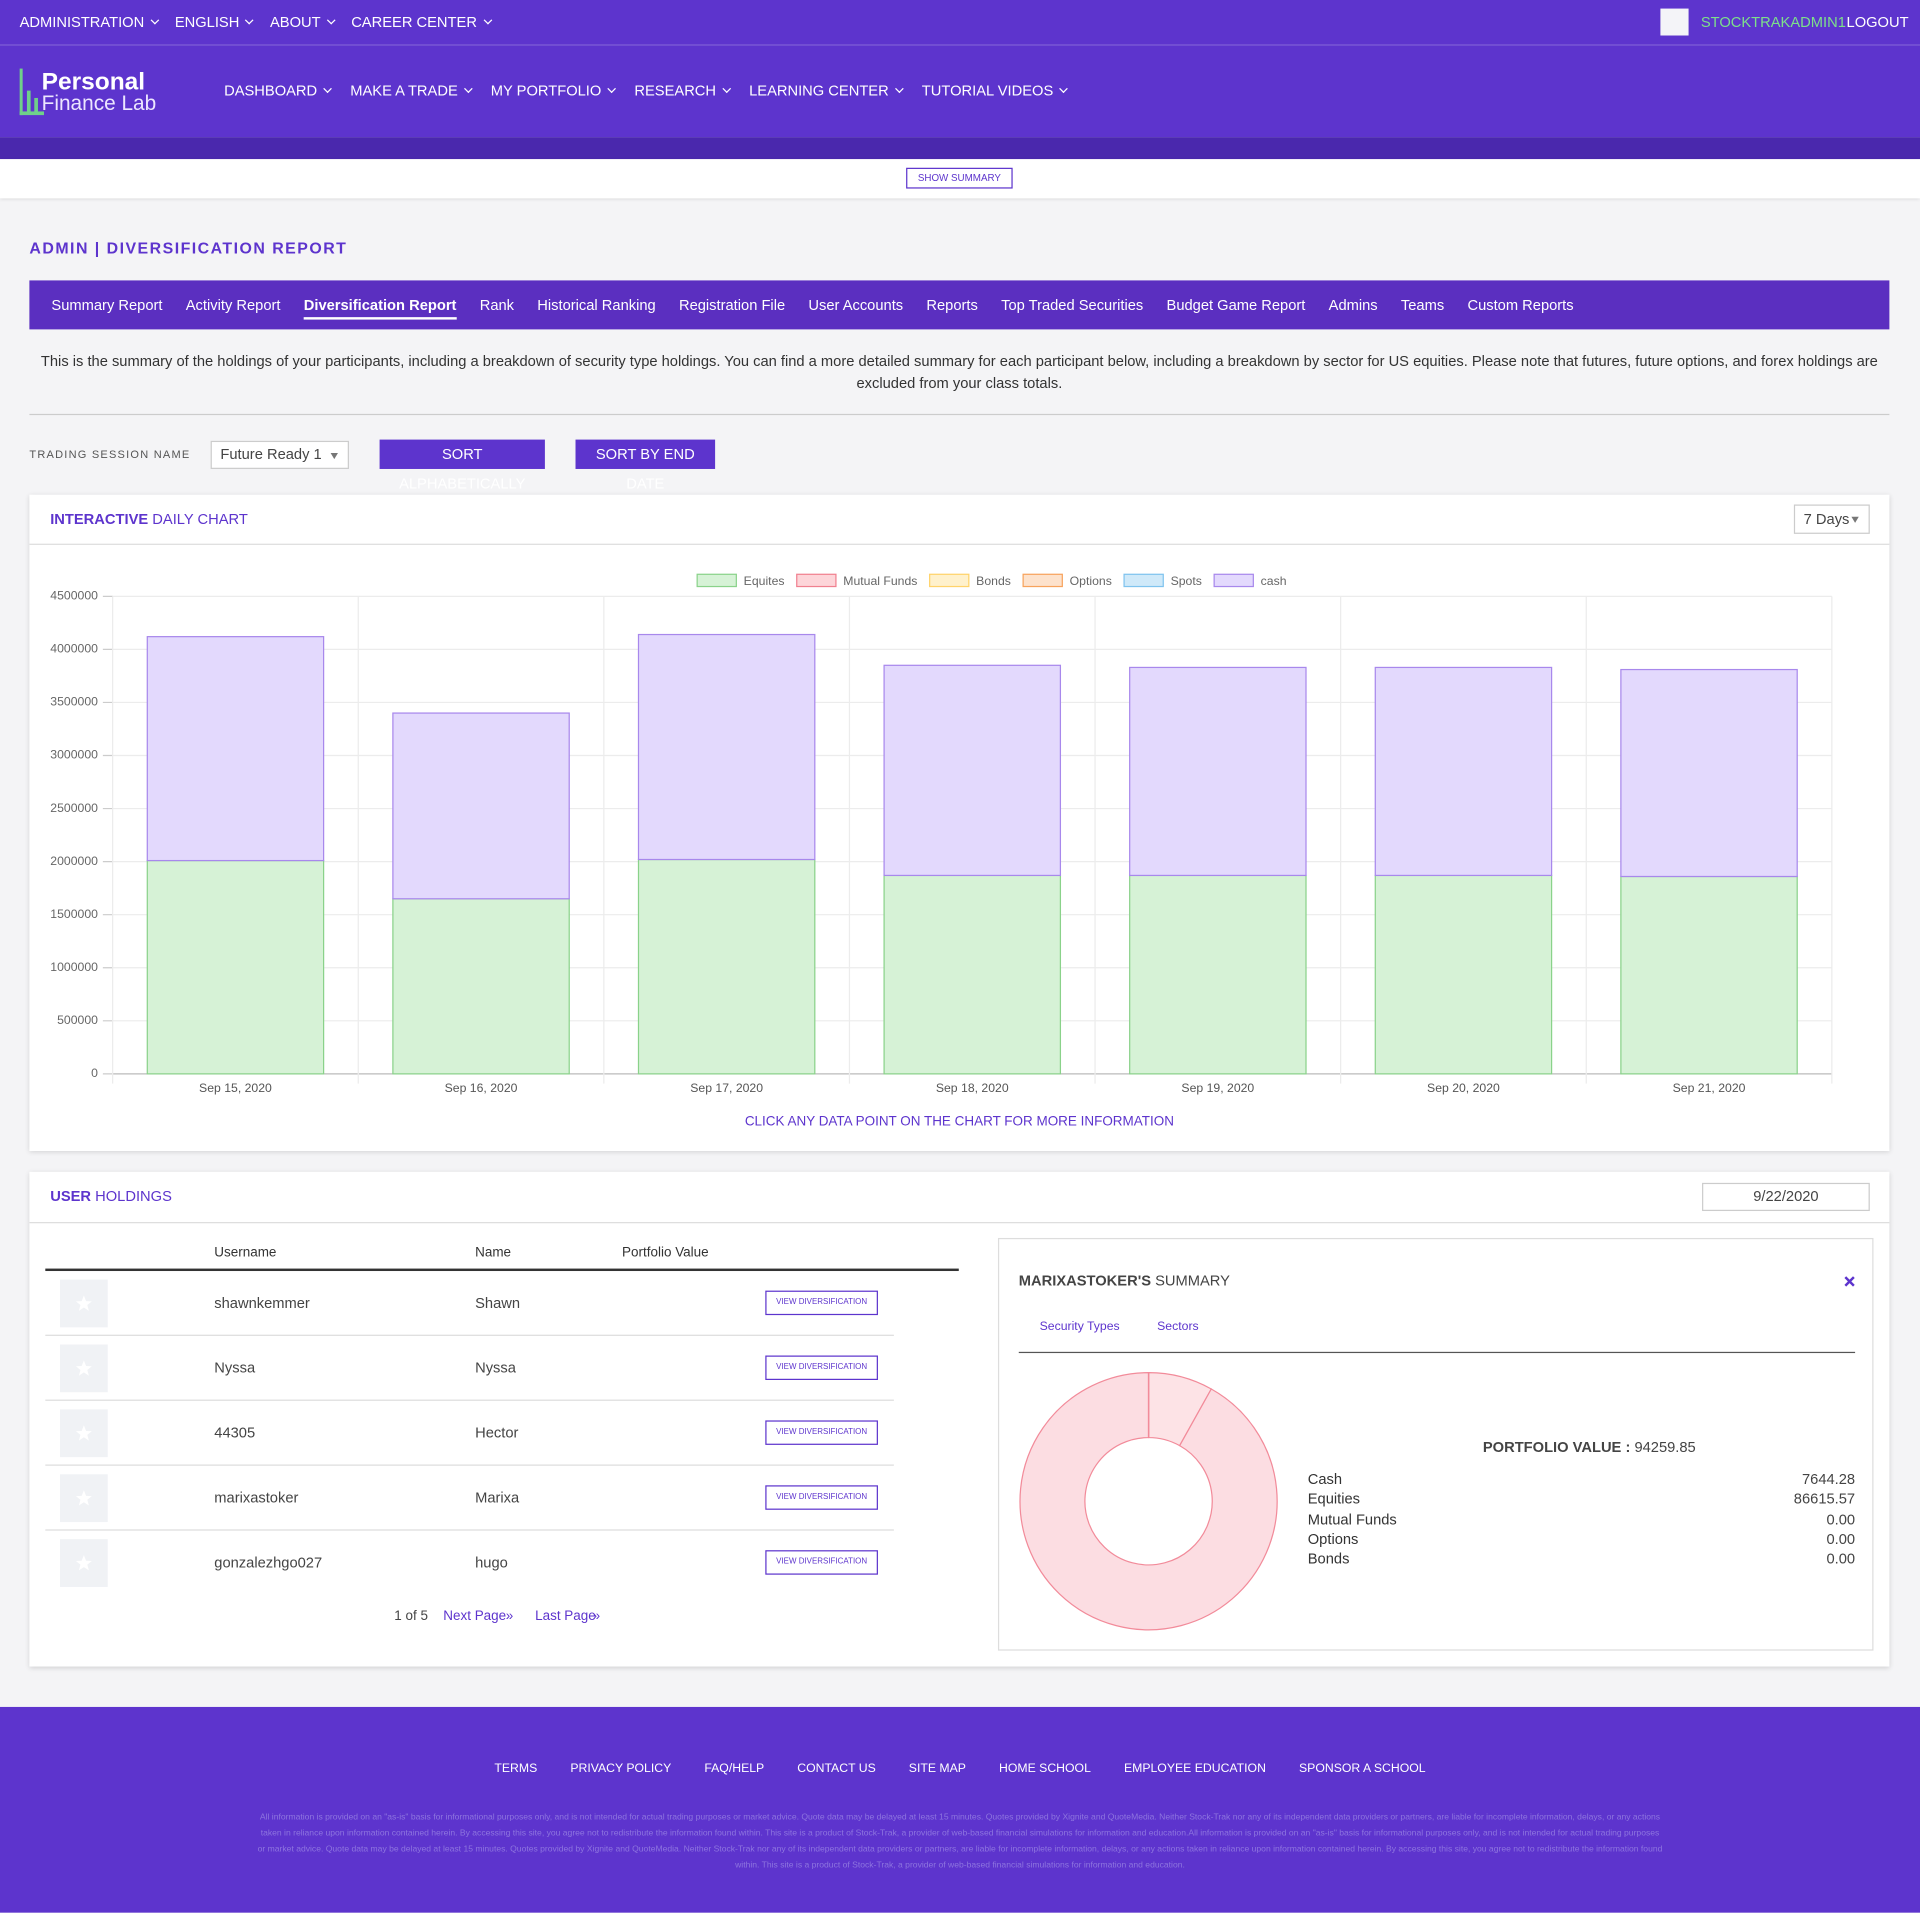 The height and width of the screenshot is (1913, 1920). I want to click on range-select: 7 Days, so click(1831, 519).